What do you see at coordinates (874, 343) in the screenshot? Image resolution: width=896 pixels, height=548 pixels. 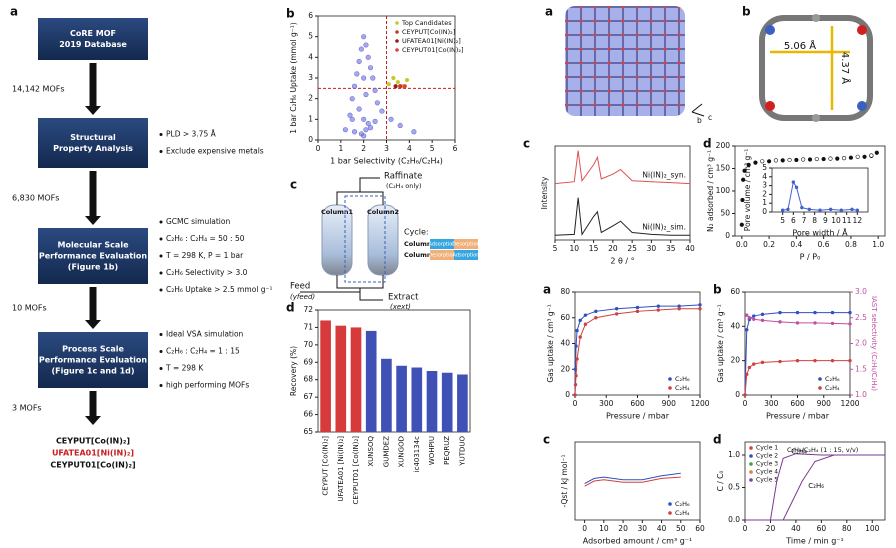 I see `y2-axis-label: IAST selectivity (C₂H₆/C₂H₄)` at bounding box center [874, 343].